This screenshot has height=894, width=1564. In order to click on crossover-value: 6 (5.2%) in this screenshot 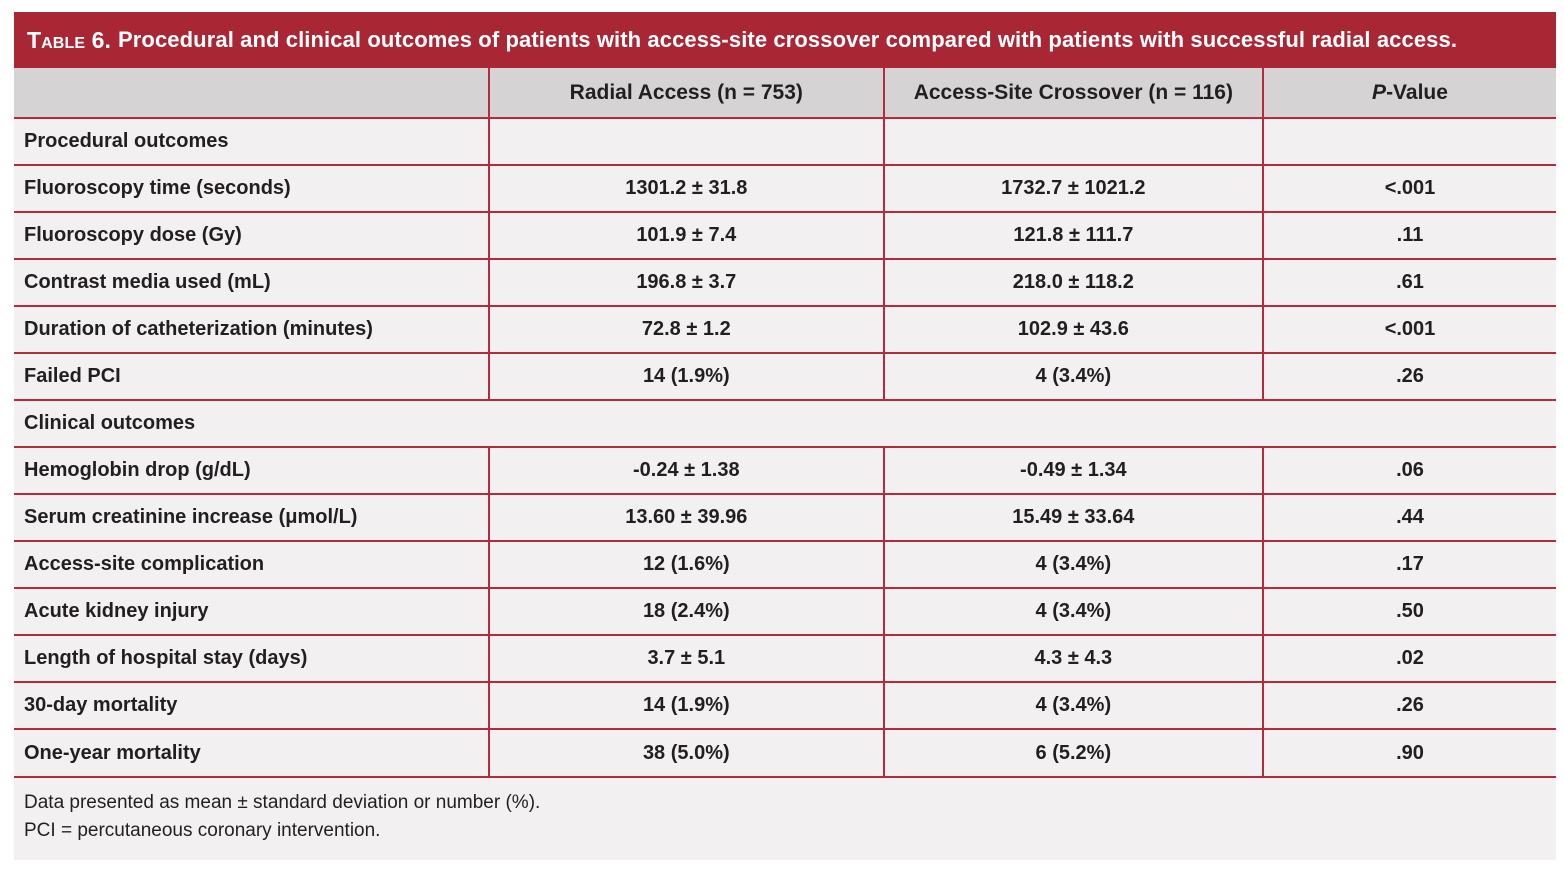, I will do `click(1072, 752)`.